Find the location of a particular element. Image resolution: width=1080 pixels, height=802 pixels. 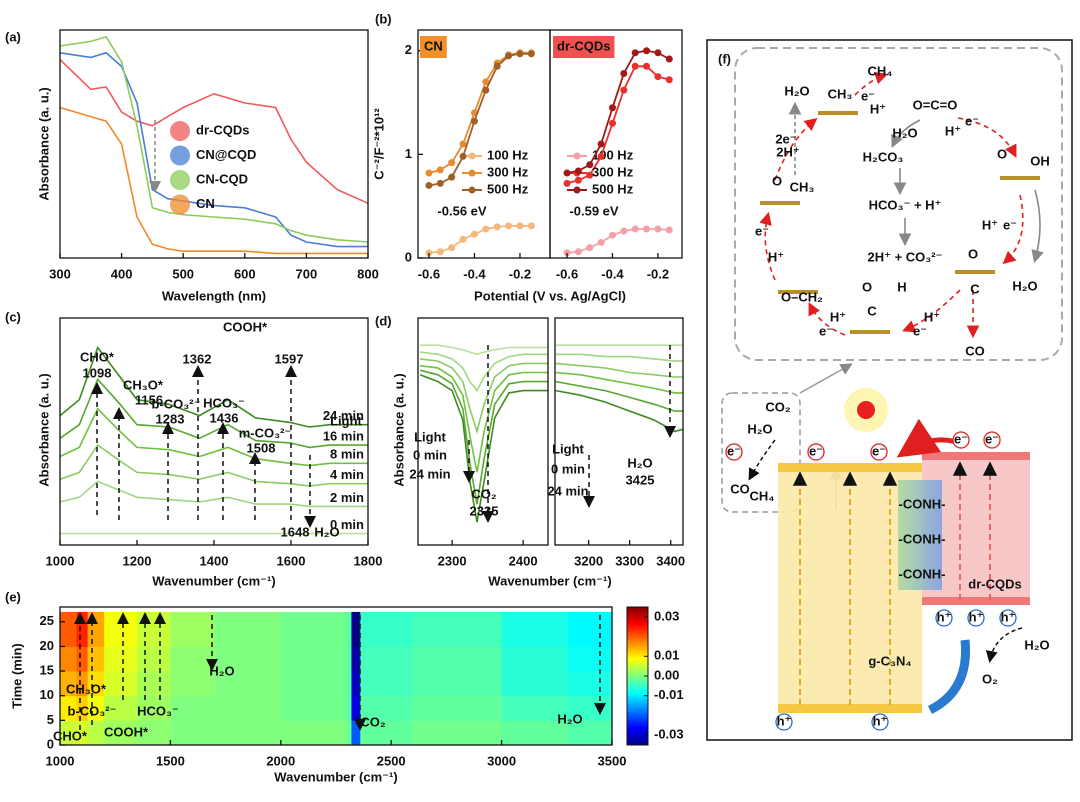

x-tick-label: 1500 is located at coordinates (170, 760).